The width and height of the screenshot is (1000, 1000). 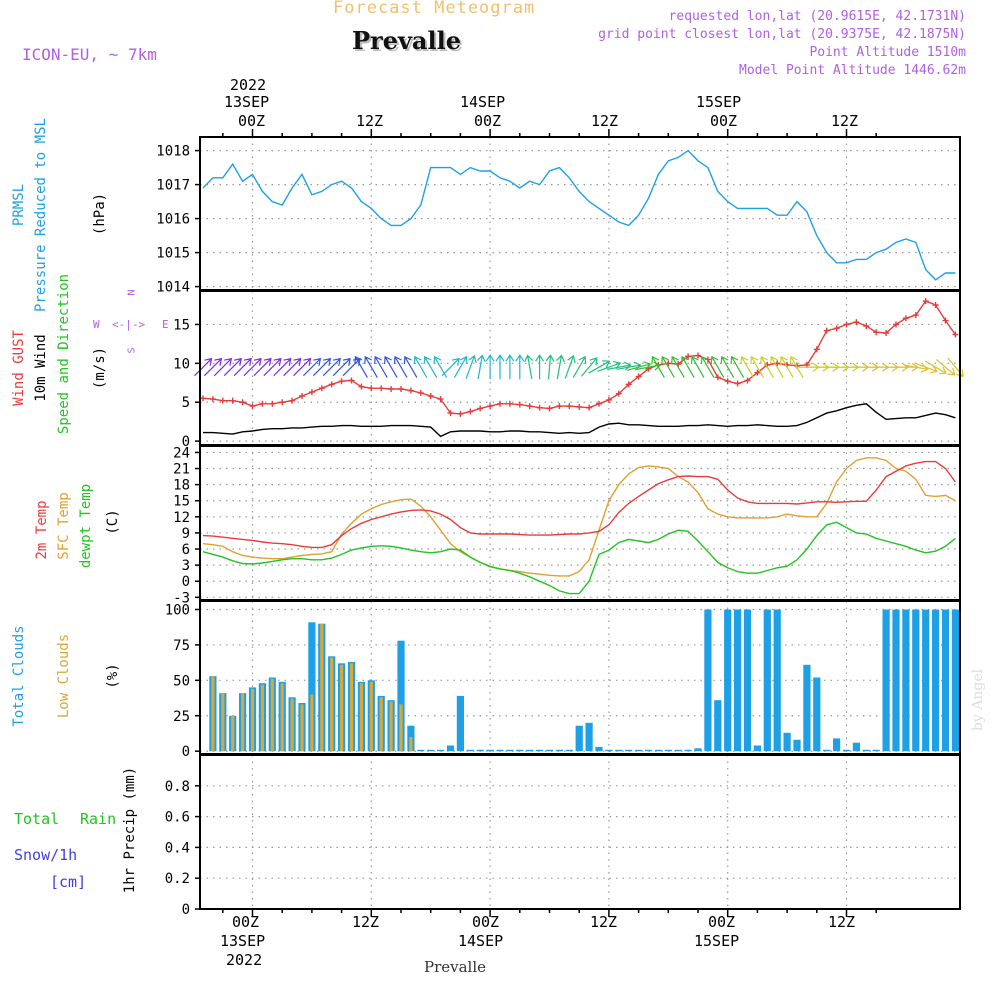 I want to click on top-label-00z-1: 00Z, so click(x=252, y=121).